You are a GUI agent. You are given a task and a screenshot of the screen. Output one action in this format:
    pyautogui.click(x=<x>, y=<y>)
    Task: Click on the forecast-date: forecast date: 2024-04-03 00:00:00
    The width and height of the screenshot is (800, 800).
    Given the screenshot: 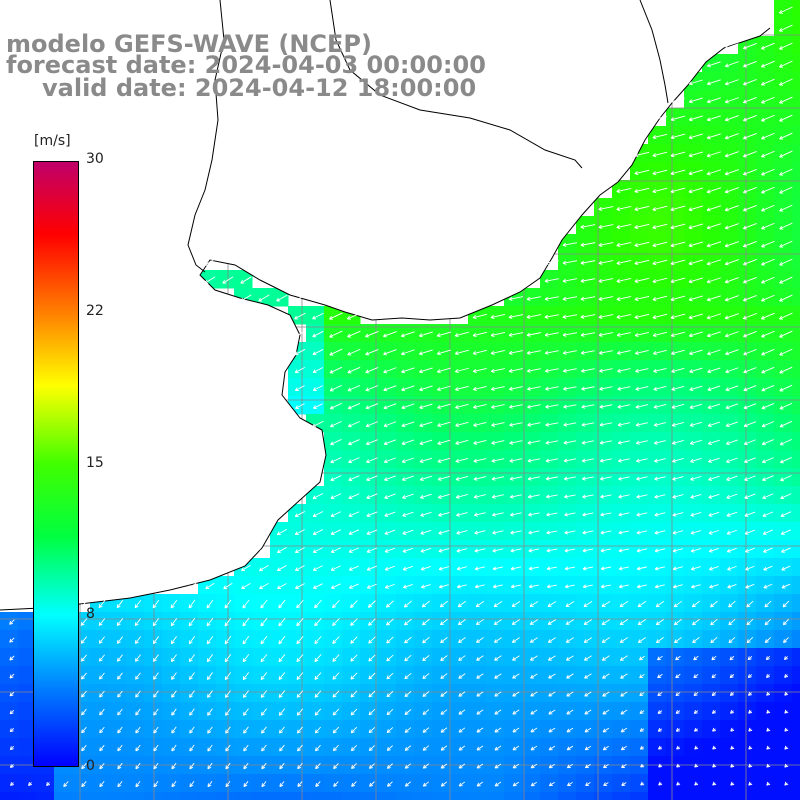 What is the action you would take?
    pyautogui.click(x=246, y=65)
    